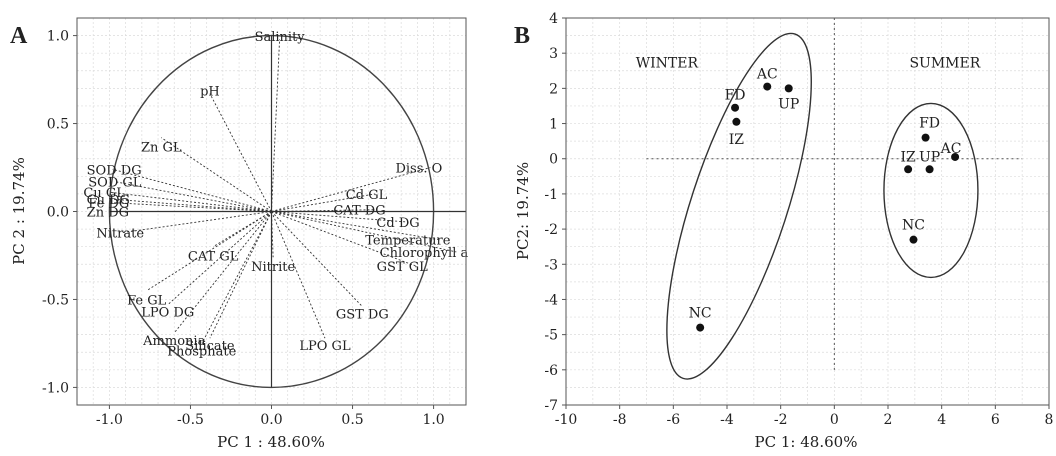  What do you see at coordinates (58, 213) in the screenshot?
I see `y-tick-label: 0.0` at bounding box center [58, 213].